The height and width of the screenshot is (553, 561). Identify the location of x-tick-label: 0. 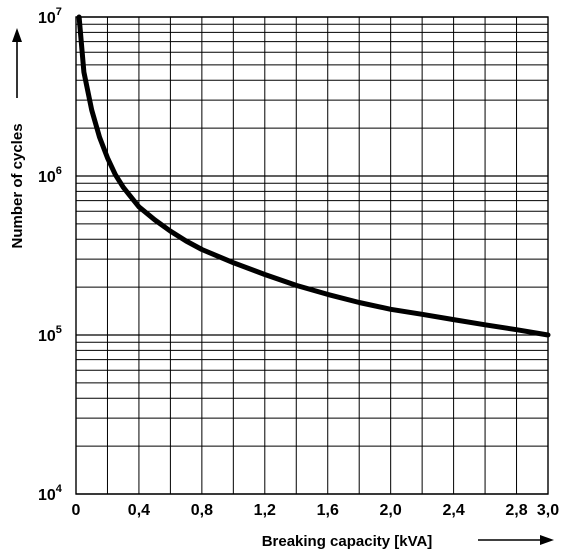
(76, 510).